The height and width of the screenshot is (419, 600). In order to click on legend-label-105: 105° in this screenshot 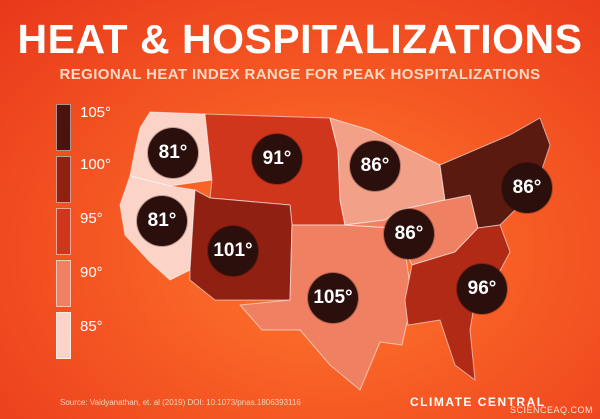, I will do `click(96, 112)`.